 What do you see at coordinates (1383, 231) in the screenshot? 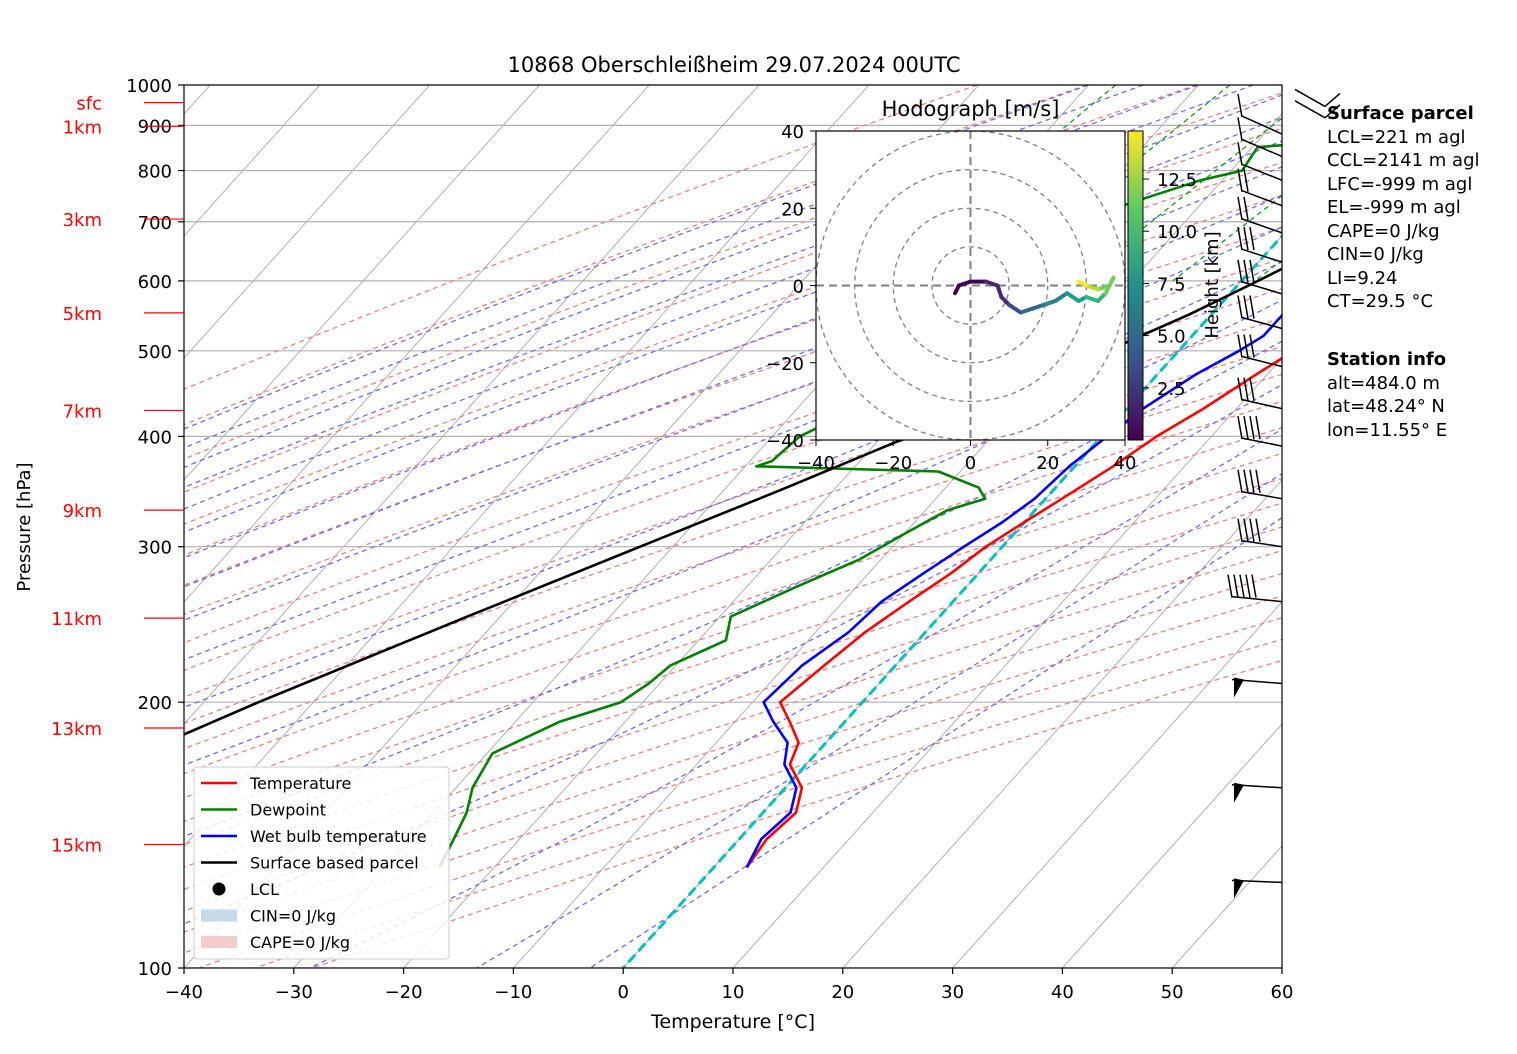
I see `surface-parcel-line: CAPE=0 J/kg` at bounding box center [1383, 231].